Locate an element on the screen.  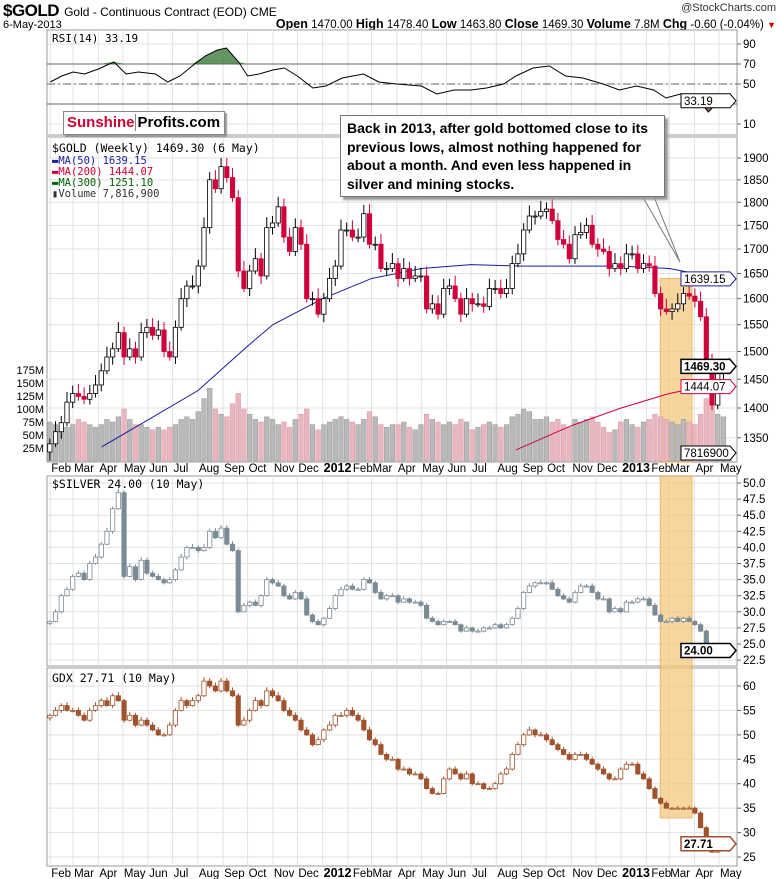
y-tick-label: 35.0 is located at coordinates (754, 581).